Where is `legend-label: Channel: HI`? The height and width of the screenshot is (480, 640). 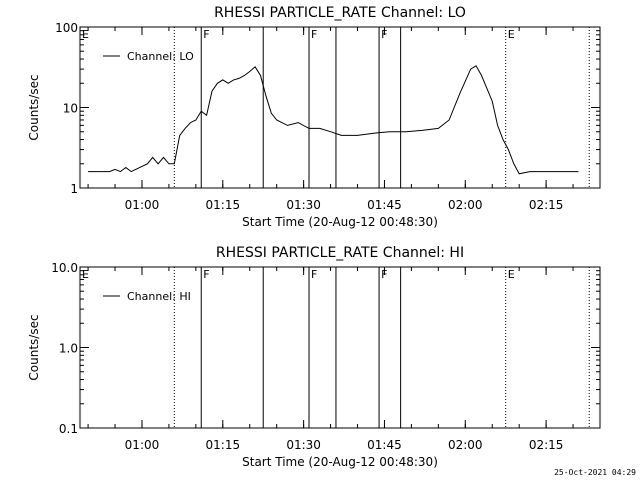
legend-label: Channel: HI is located at coordinates (159, 296).